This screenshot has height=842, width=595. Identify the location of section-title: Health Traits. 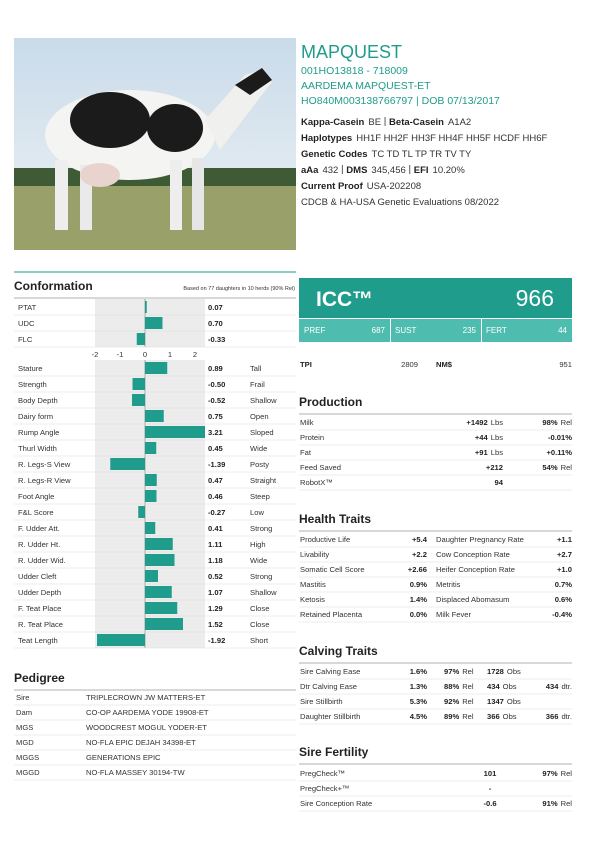
(335, 519).